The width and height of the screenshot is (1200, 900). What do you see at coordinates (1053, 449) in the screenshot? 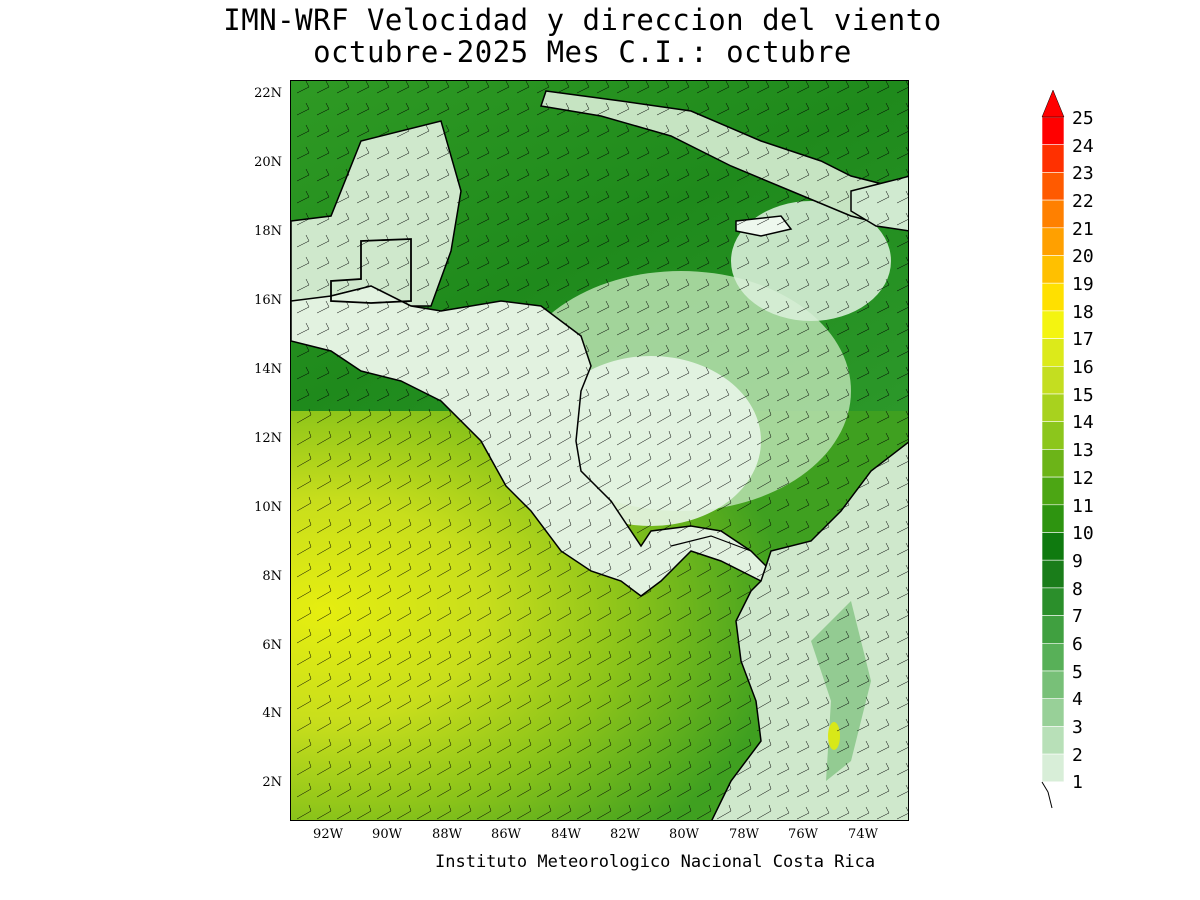
I see `color-scale` at bounding box center [1053, 449].